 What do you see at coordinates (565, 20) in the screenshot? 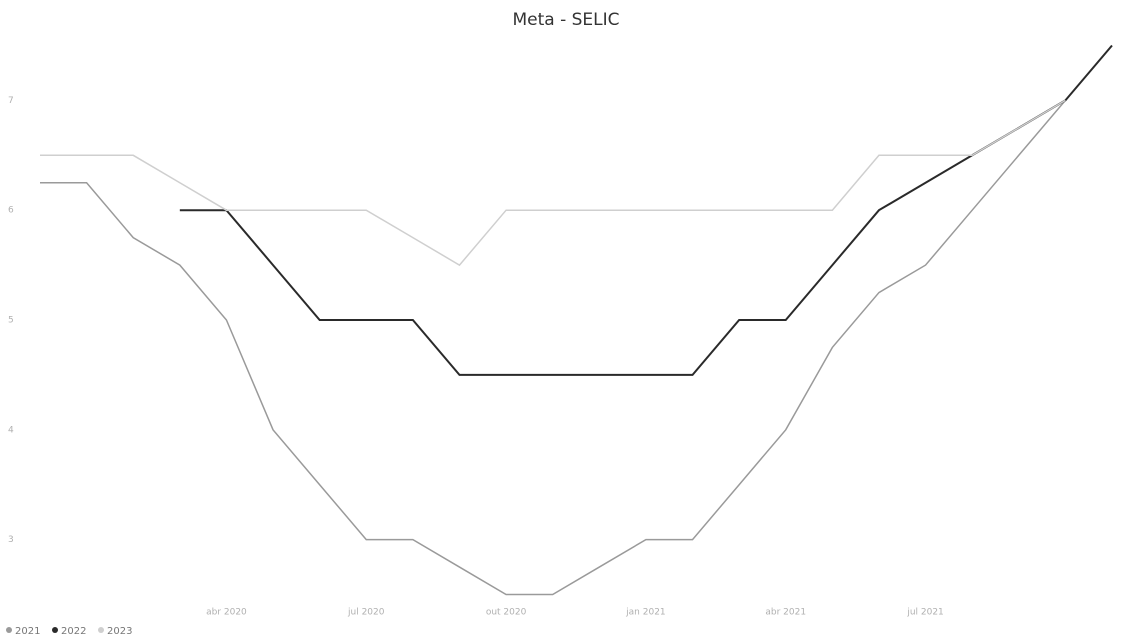
I see `chart-title: Meta - SELIC` at bounding box center [565, 20].